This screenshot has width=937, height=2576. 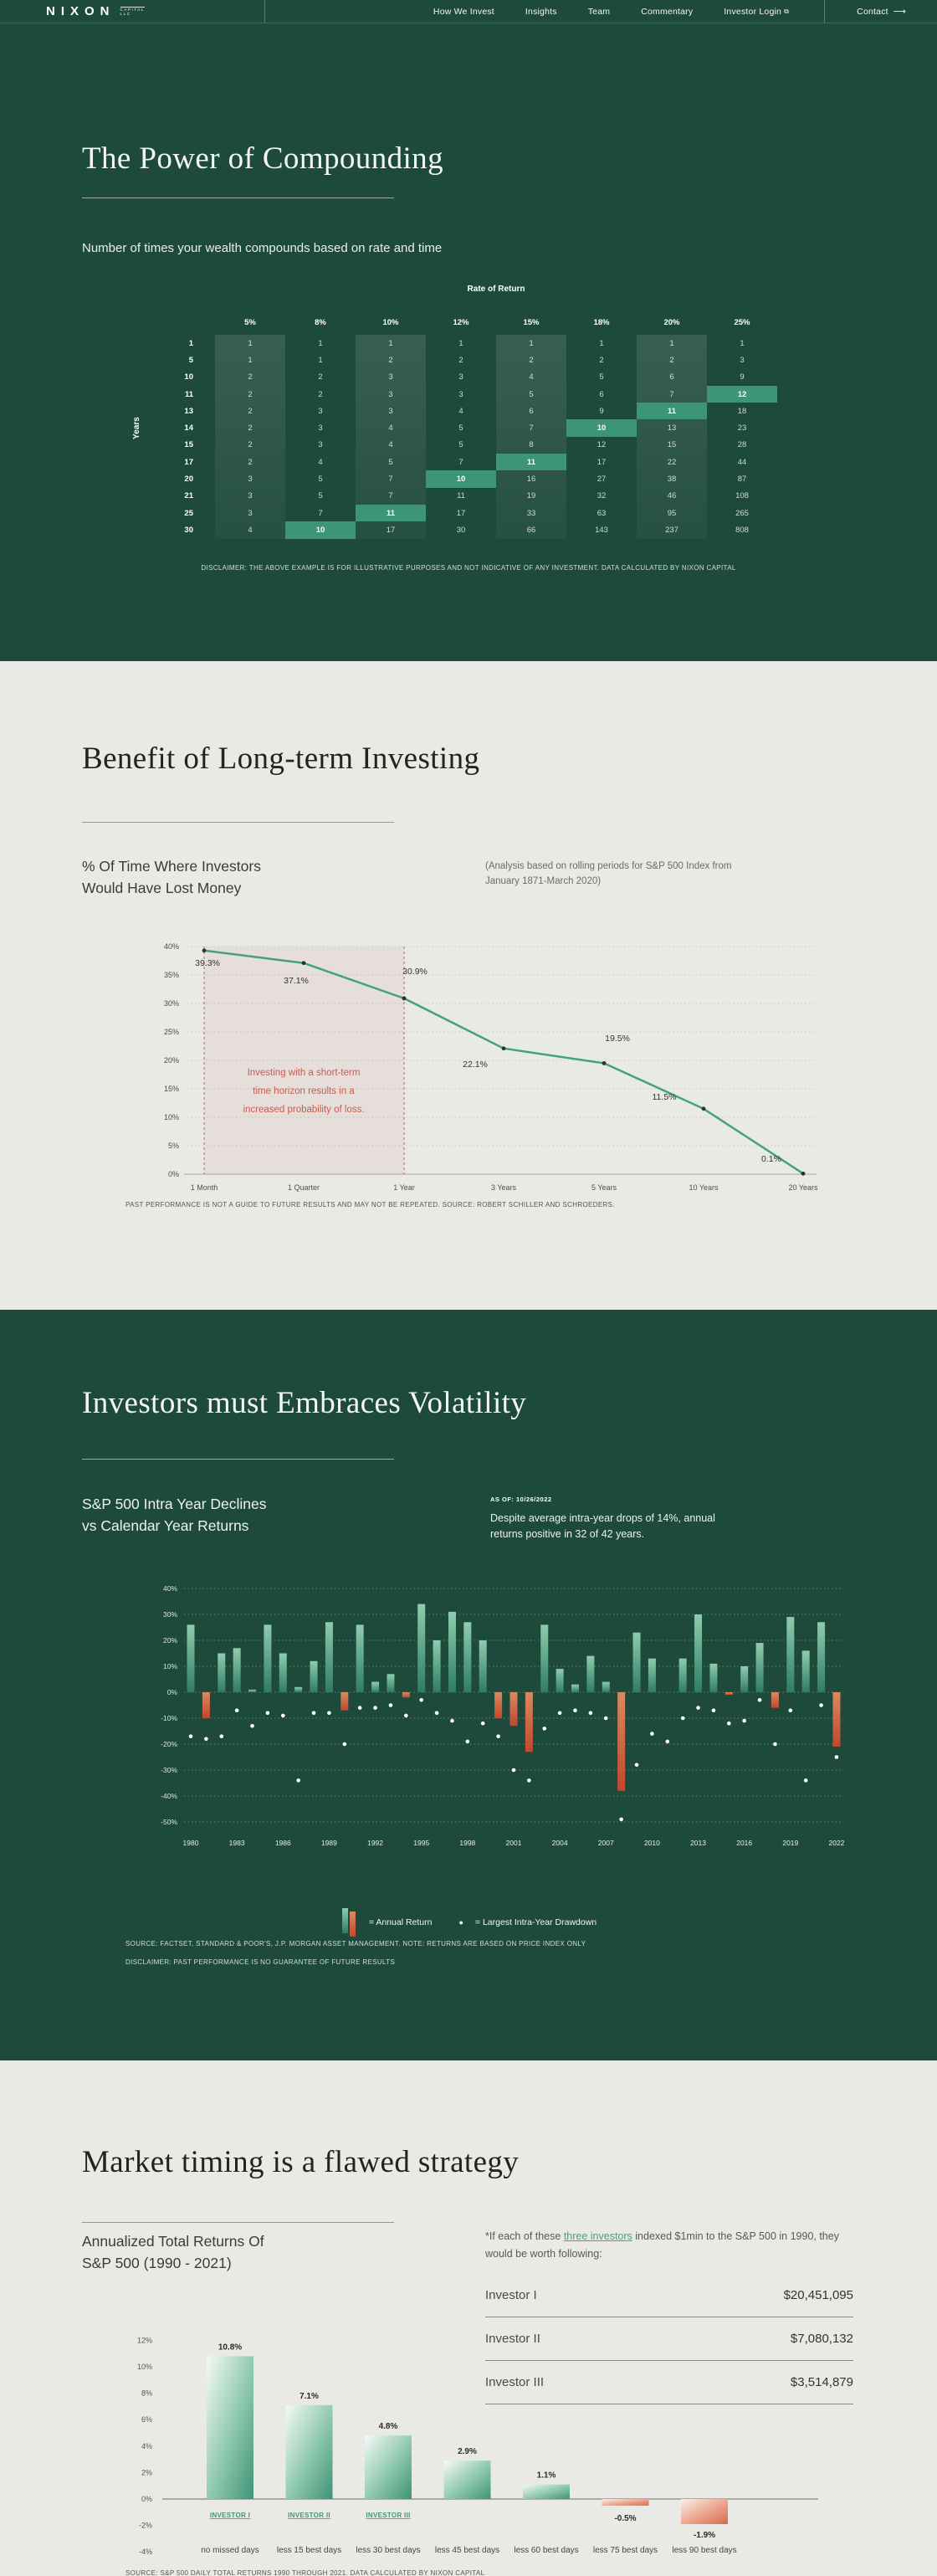 What do you see at coordinates (429, 377) in the screenshot?
I see `table-row: 10 2 2 3 3 4 5 6 9` at bounding box center [429, 377].